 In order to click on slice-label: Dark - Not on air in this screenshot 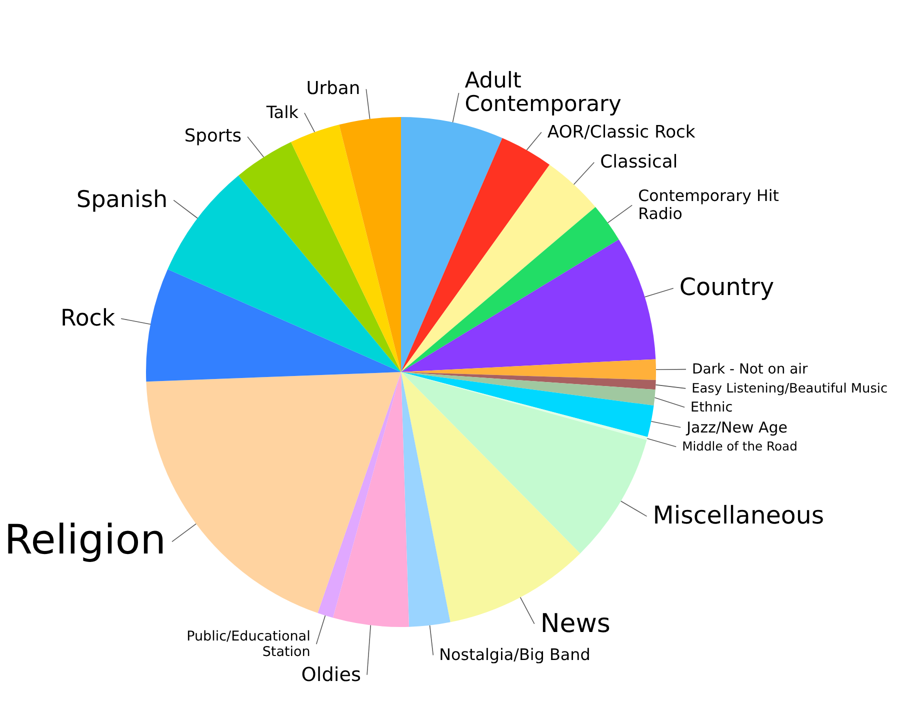, I will do `click(750, 369)`.